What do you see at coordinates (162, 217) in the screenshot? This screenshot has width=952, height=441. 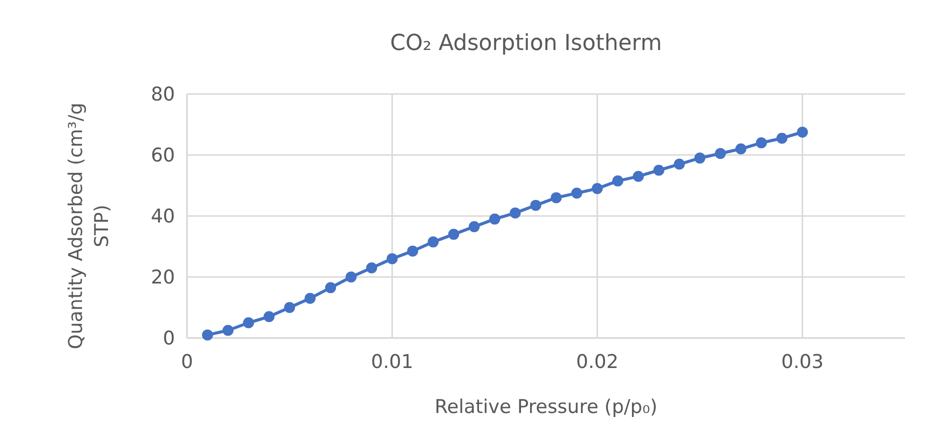 I see `y-tick-label: 40` at bounding box center [162, 217].